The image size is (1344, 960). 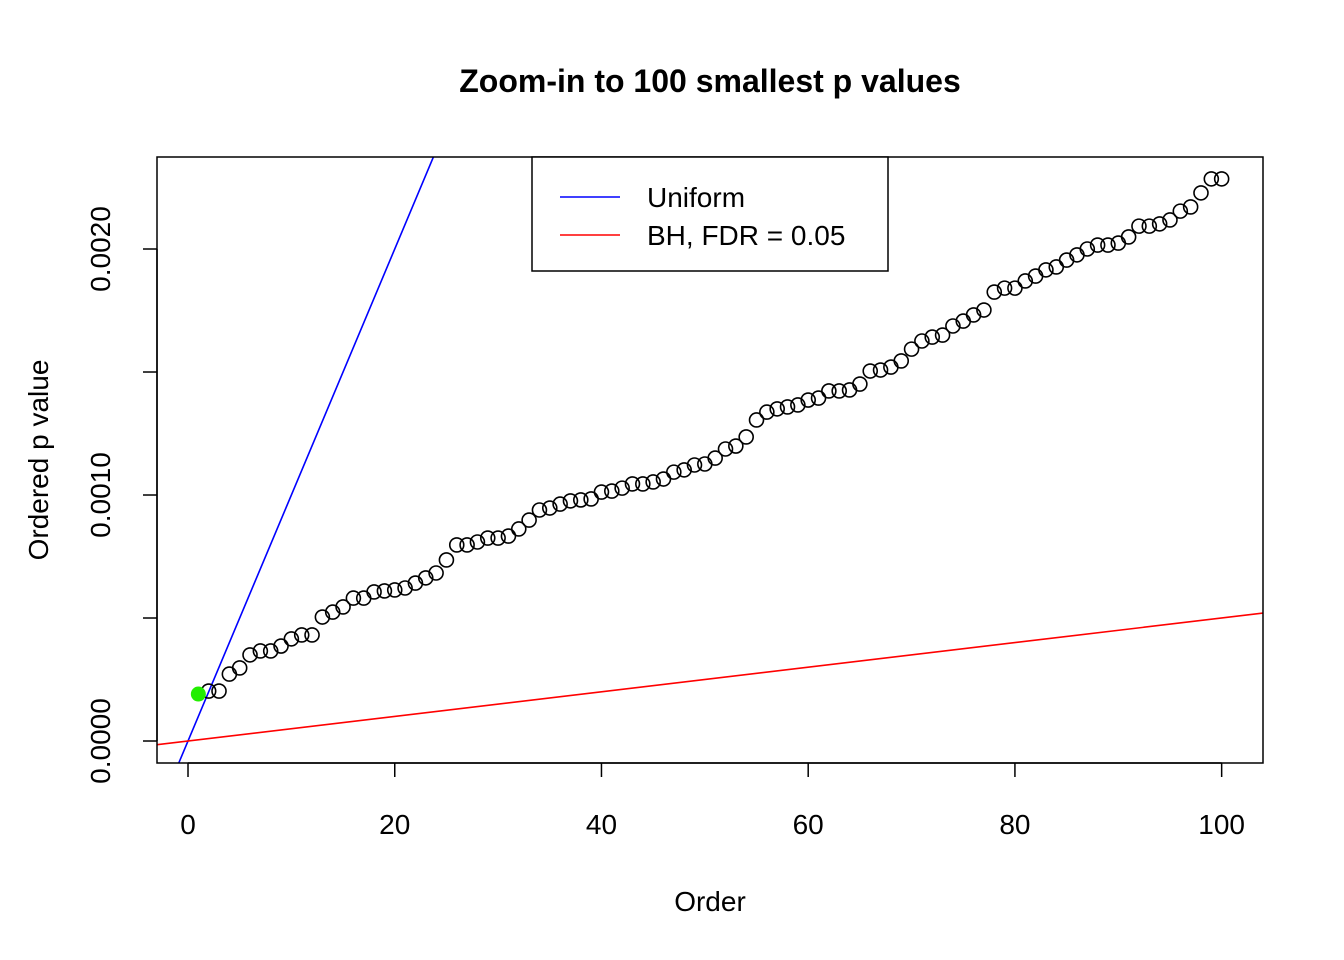 I want to click on x-tick-label: 100, so click(x=1221, y=824).